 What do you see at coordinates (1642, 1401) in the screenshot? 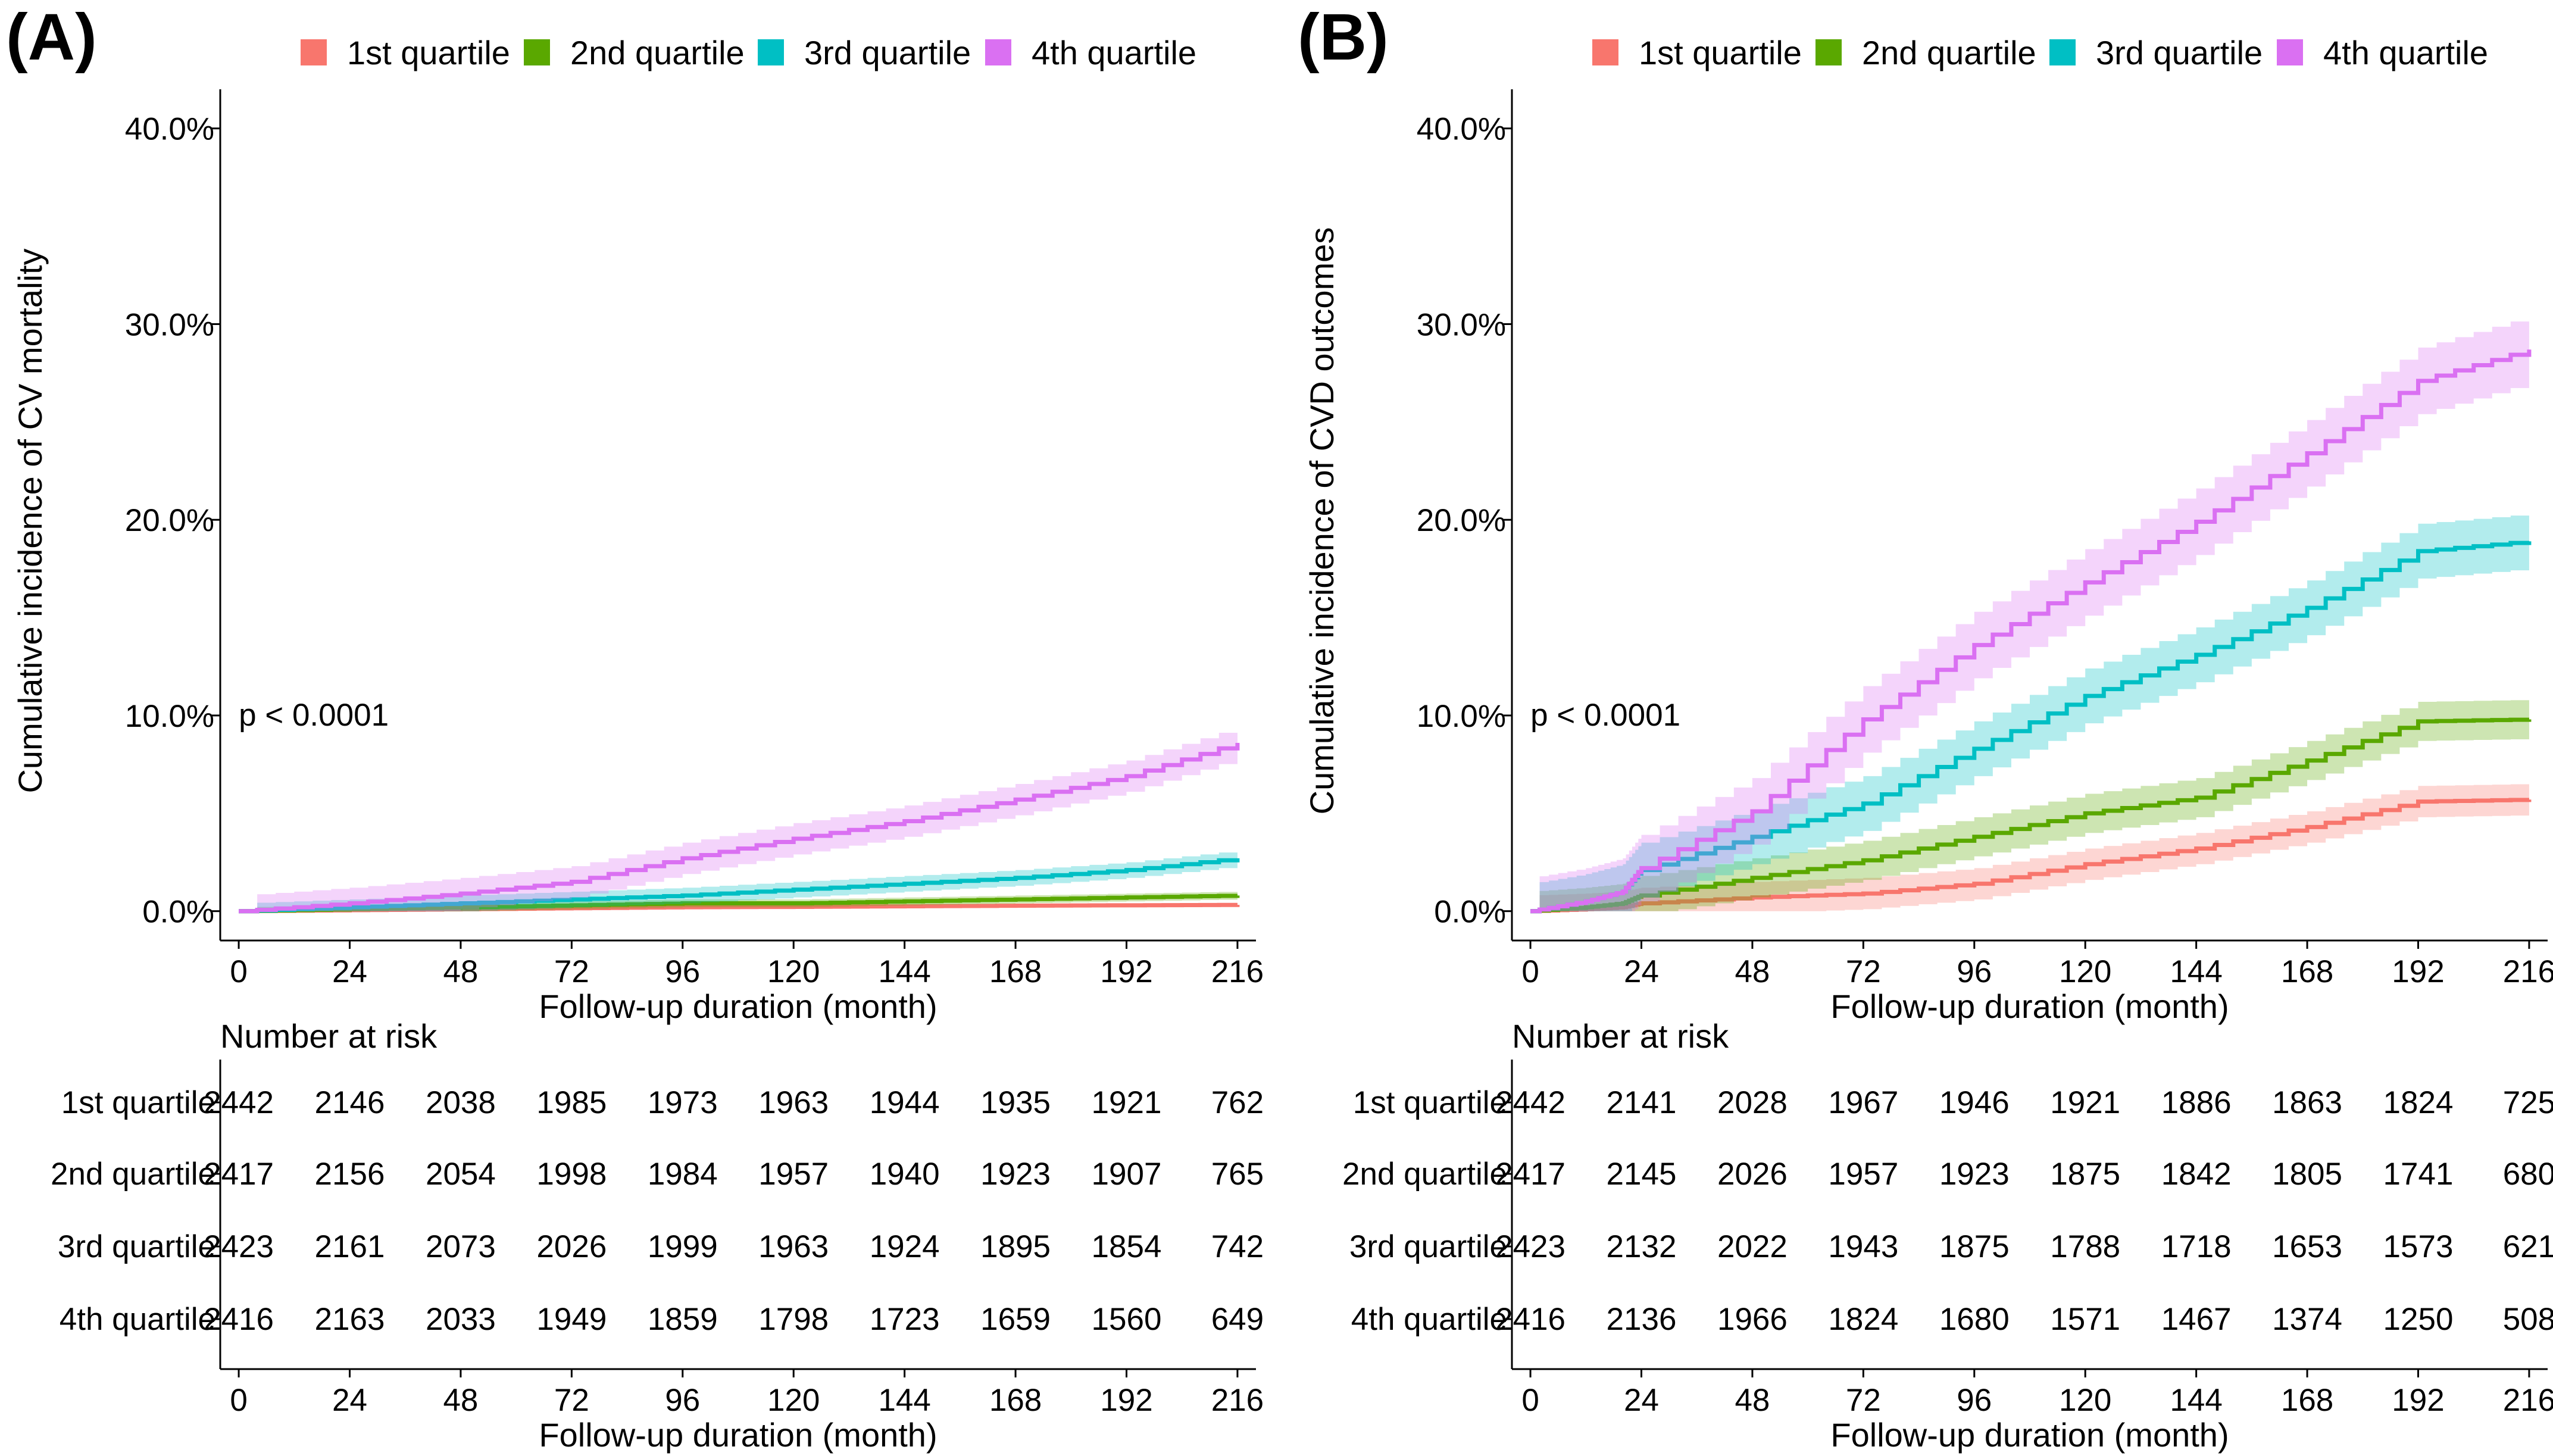
I see `risk-x-tick-label: 24` at bounding box center [1642, 1401].